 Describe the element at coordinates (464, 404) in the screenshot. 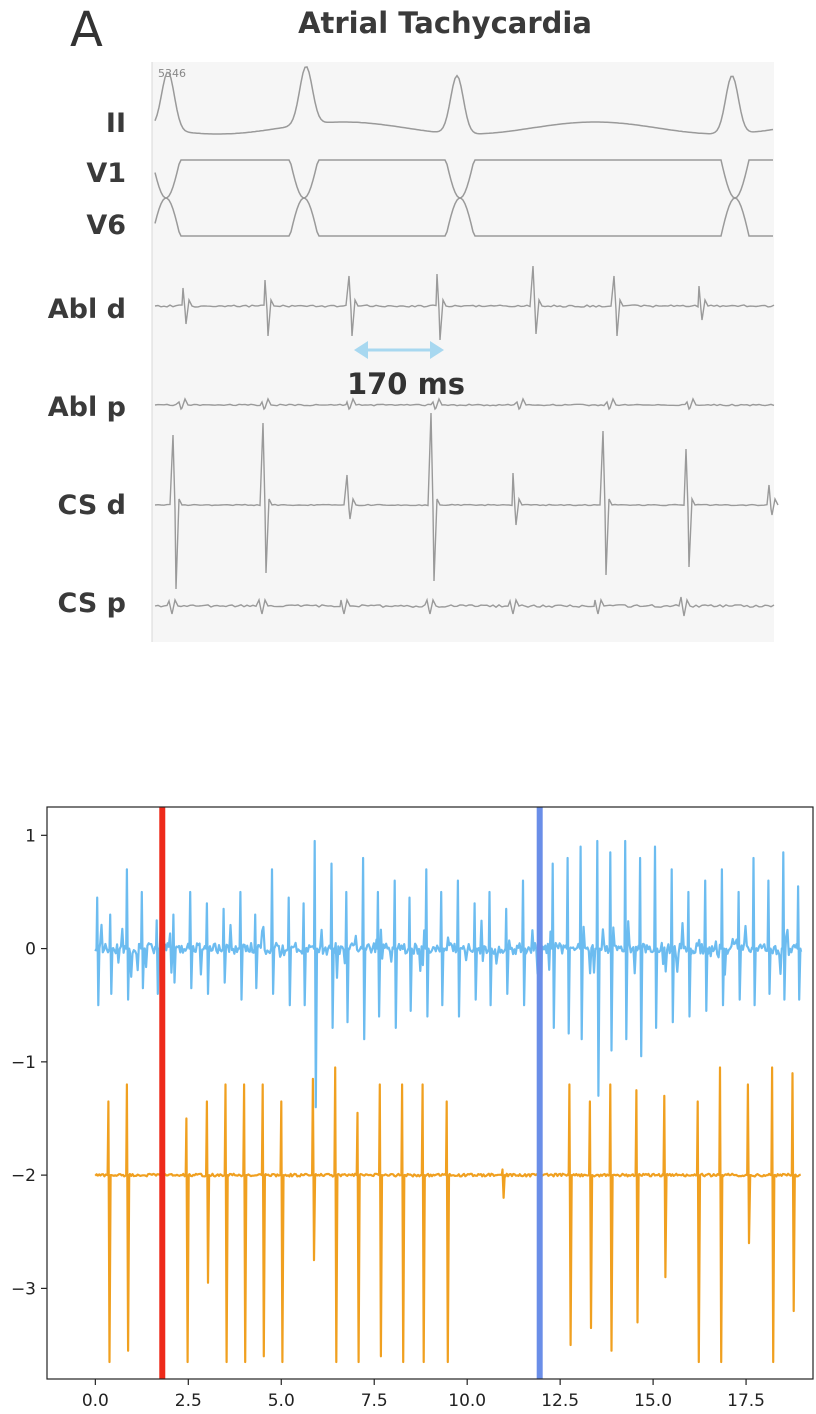

I see `trace-abl-p` at that location.